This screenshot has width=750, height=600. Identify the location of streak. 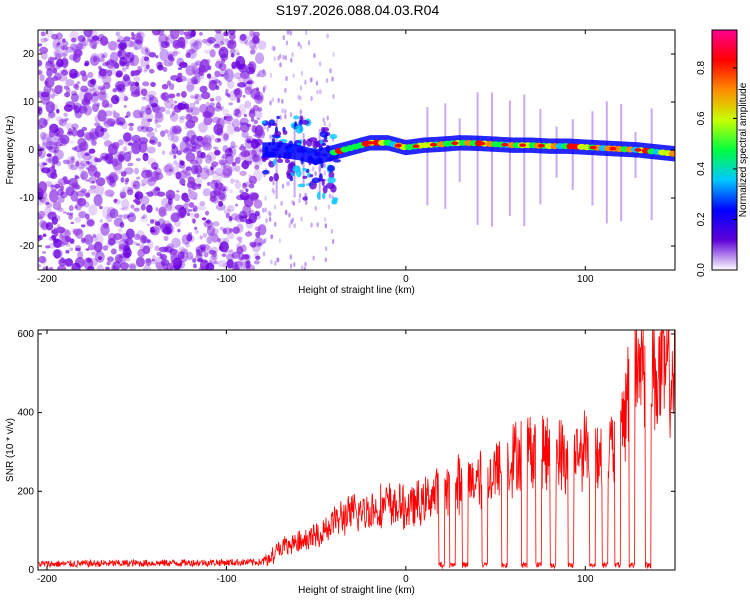
(621, 162).